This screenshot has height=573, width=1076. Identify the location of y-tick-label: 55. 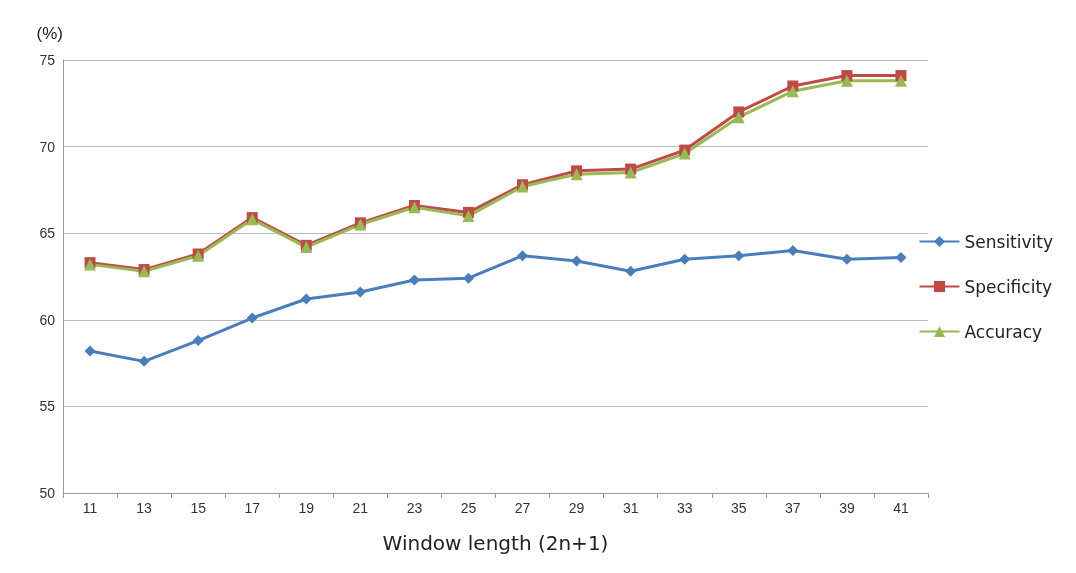
(47, 406).